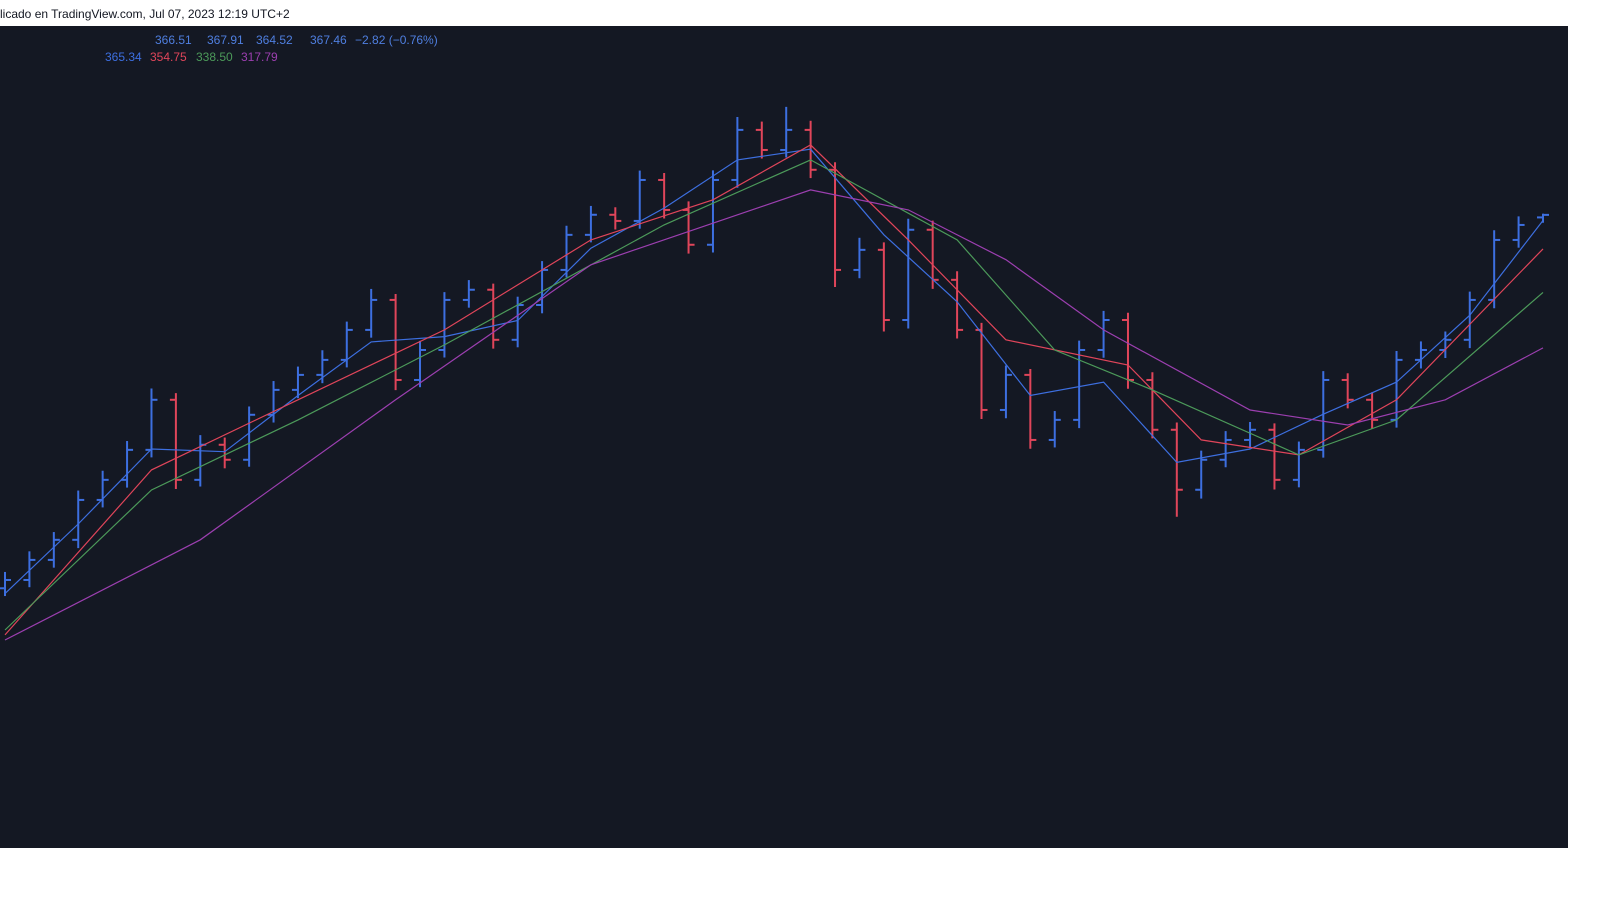 This screenshot has width=1600, height=900. Describe the element at coordinates (123, 57) in the screenshot. I see `legend-ma-value: 365.34` at that location.